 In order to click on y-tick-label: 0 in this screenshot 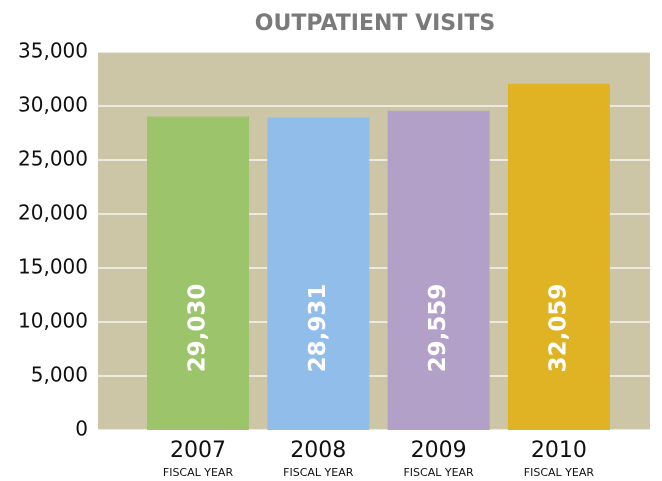, I will do `click(81, 429)`.